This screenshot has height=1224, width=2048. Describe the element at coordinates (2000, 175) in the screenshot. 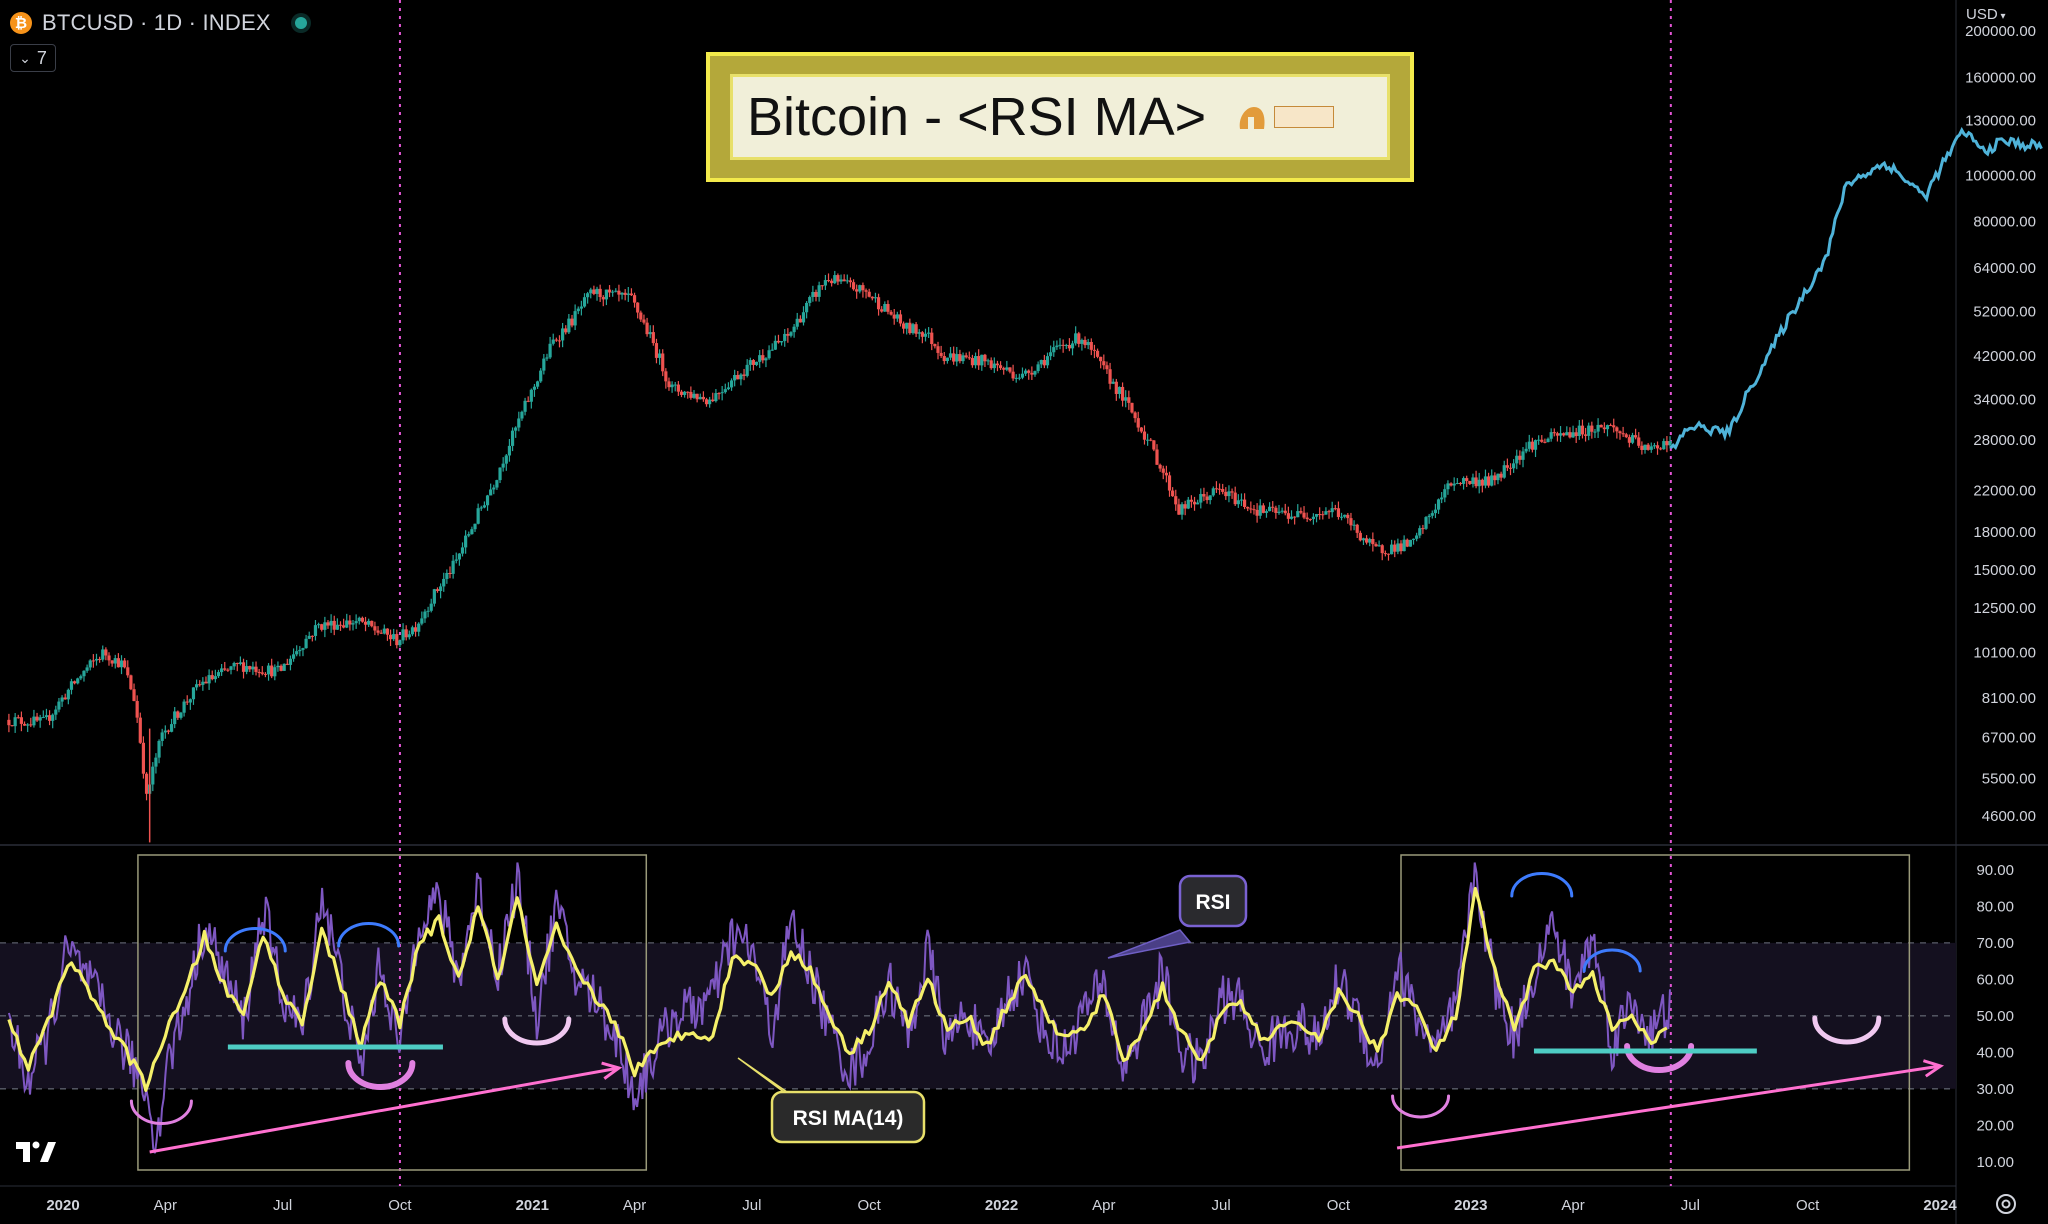

I see `price-tick-label: 100000.00` at that location.